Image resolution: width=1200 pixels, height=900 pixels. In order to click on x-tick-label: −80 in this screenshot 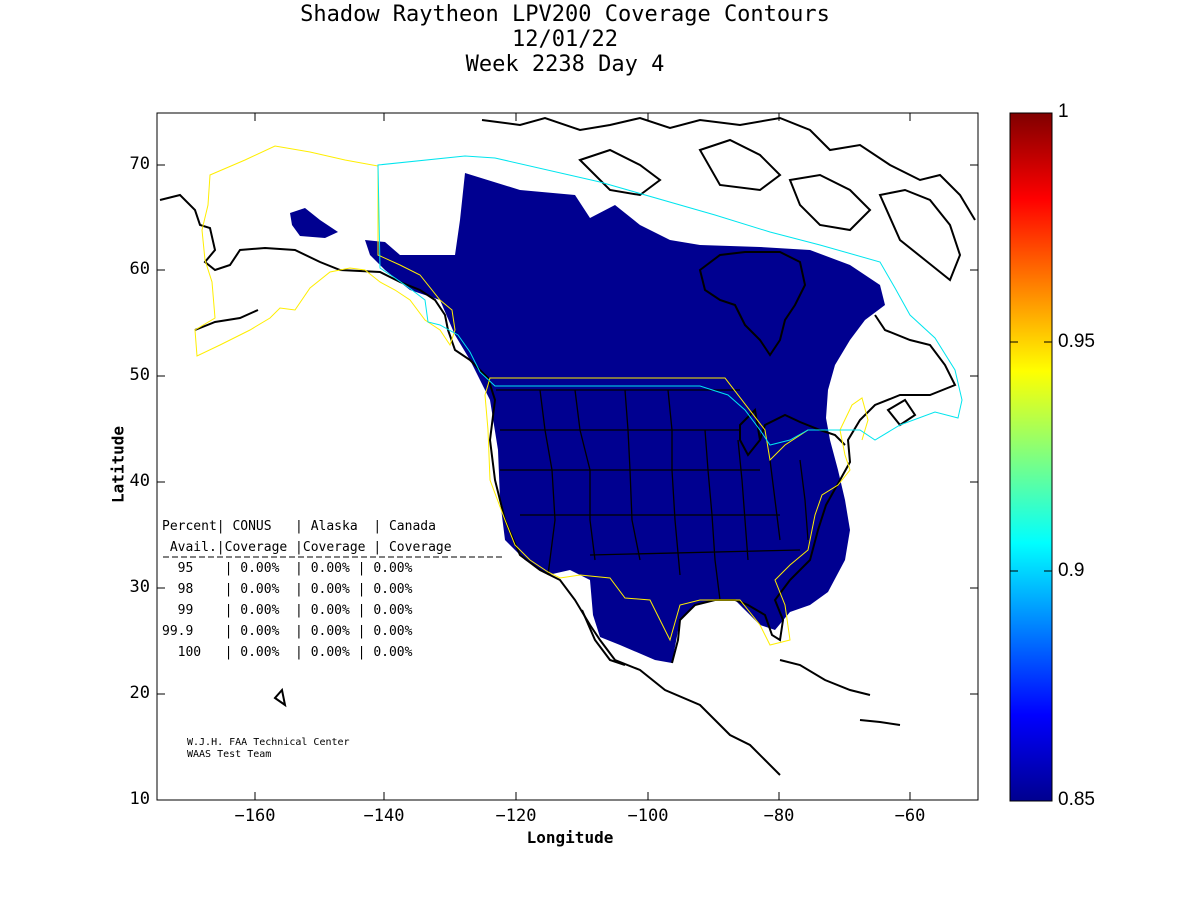, I will do `click(779, 816)`.